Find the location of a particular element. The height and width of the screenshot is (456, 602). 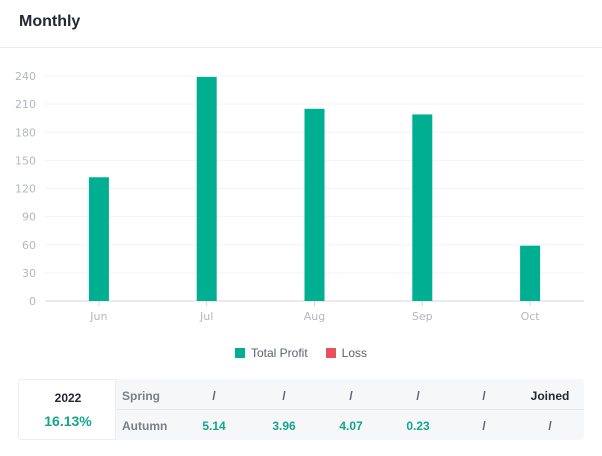

stats-row-autumn: Autumn 5.14 3.96 4.07 0.23 / / is located at coordinates (350, 425).